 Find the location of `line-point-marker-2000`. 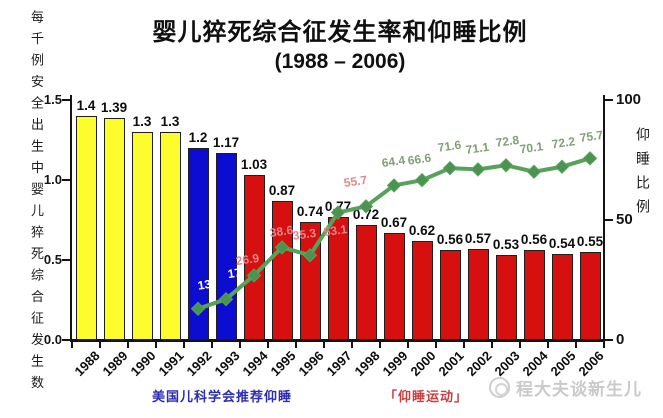

line-point-marker-2000 is located at coordinates (422, 180).